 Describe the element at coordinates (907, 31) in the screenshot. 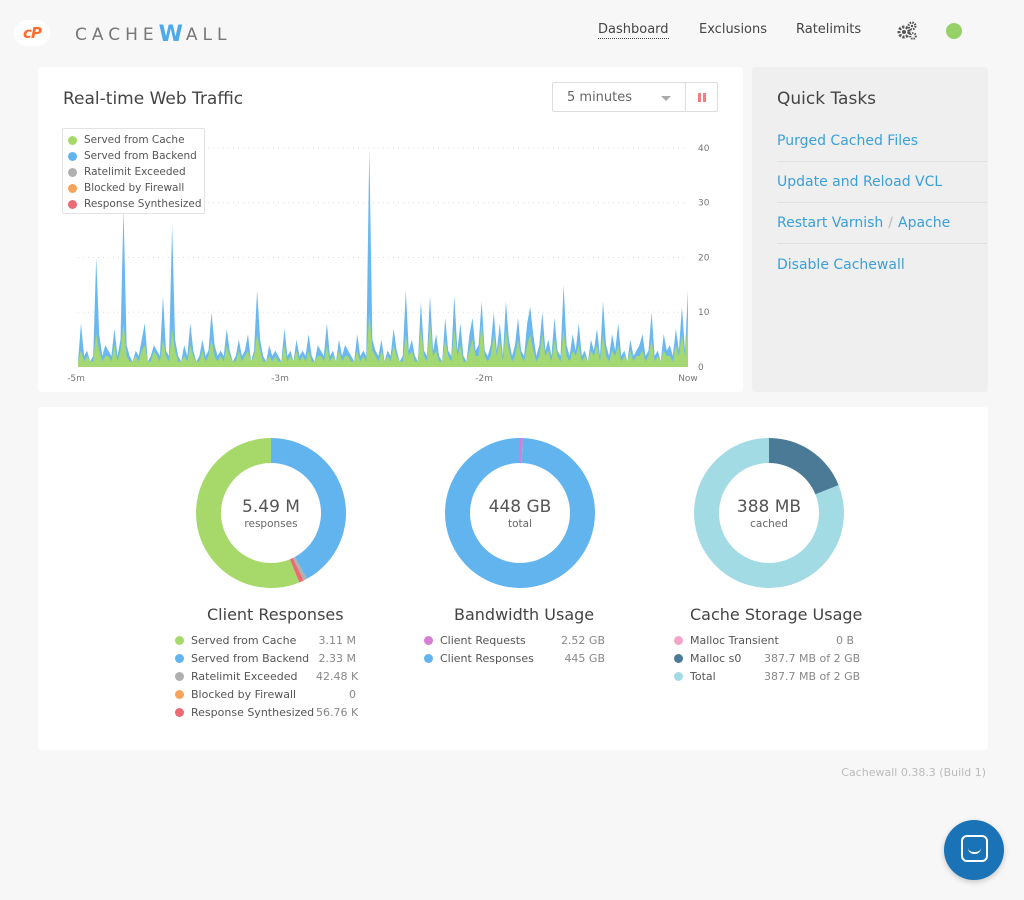

I see `gears-icon` at that location.